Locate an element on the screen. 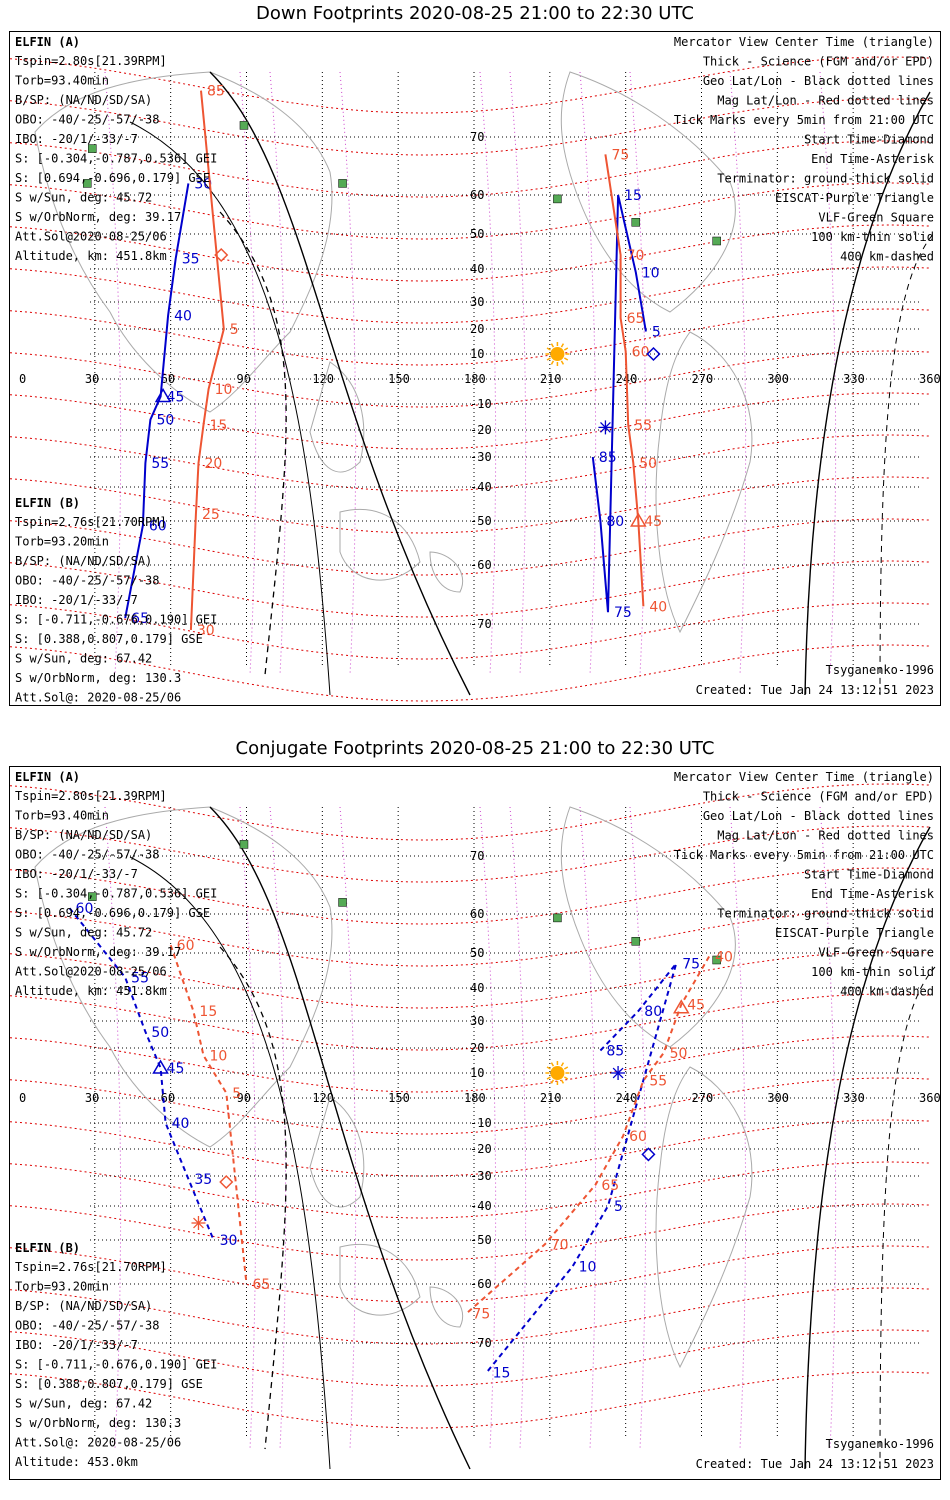 The height and width of the screenshot is (1500, 950). elfin-a-tick-label: 15 is located at coordinates (633, 196).